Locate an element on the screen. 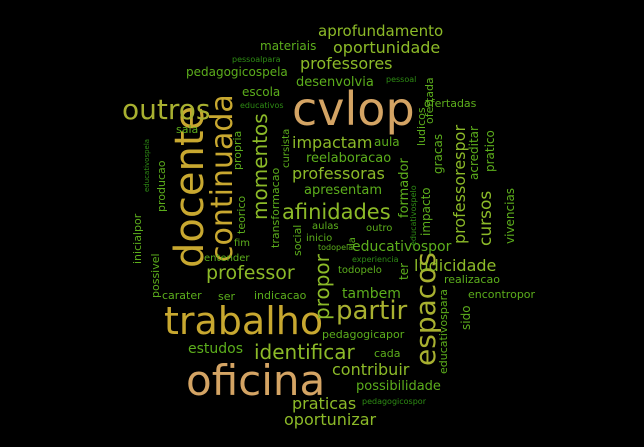 Image resolution: width=644 pixels, height=447 pixels. word-possibilidade: possibilidade is located at coordinates (398, 386).